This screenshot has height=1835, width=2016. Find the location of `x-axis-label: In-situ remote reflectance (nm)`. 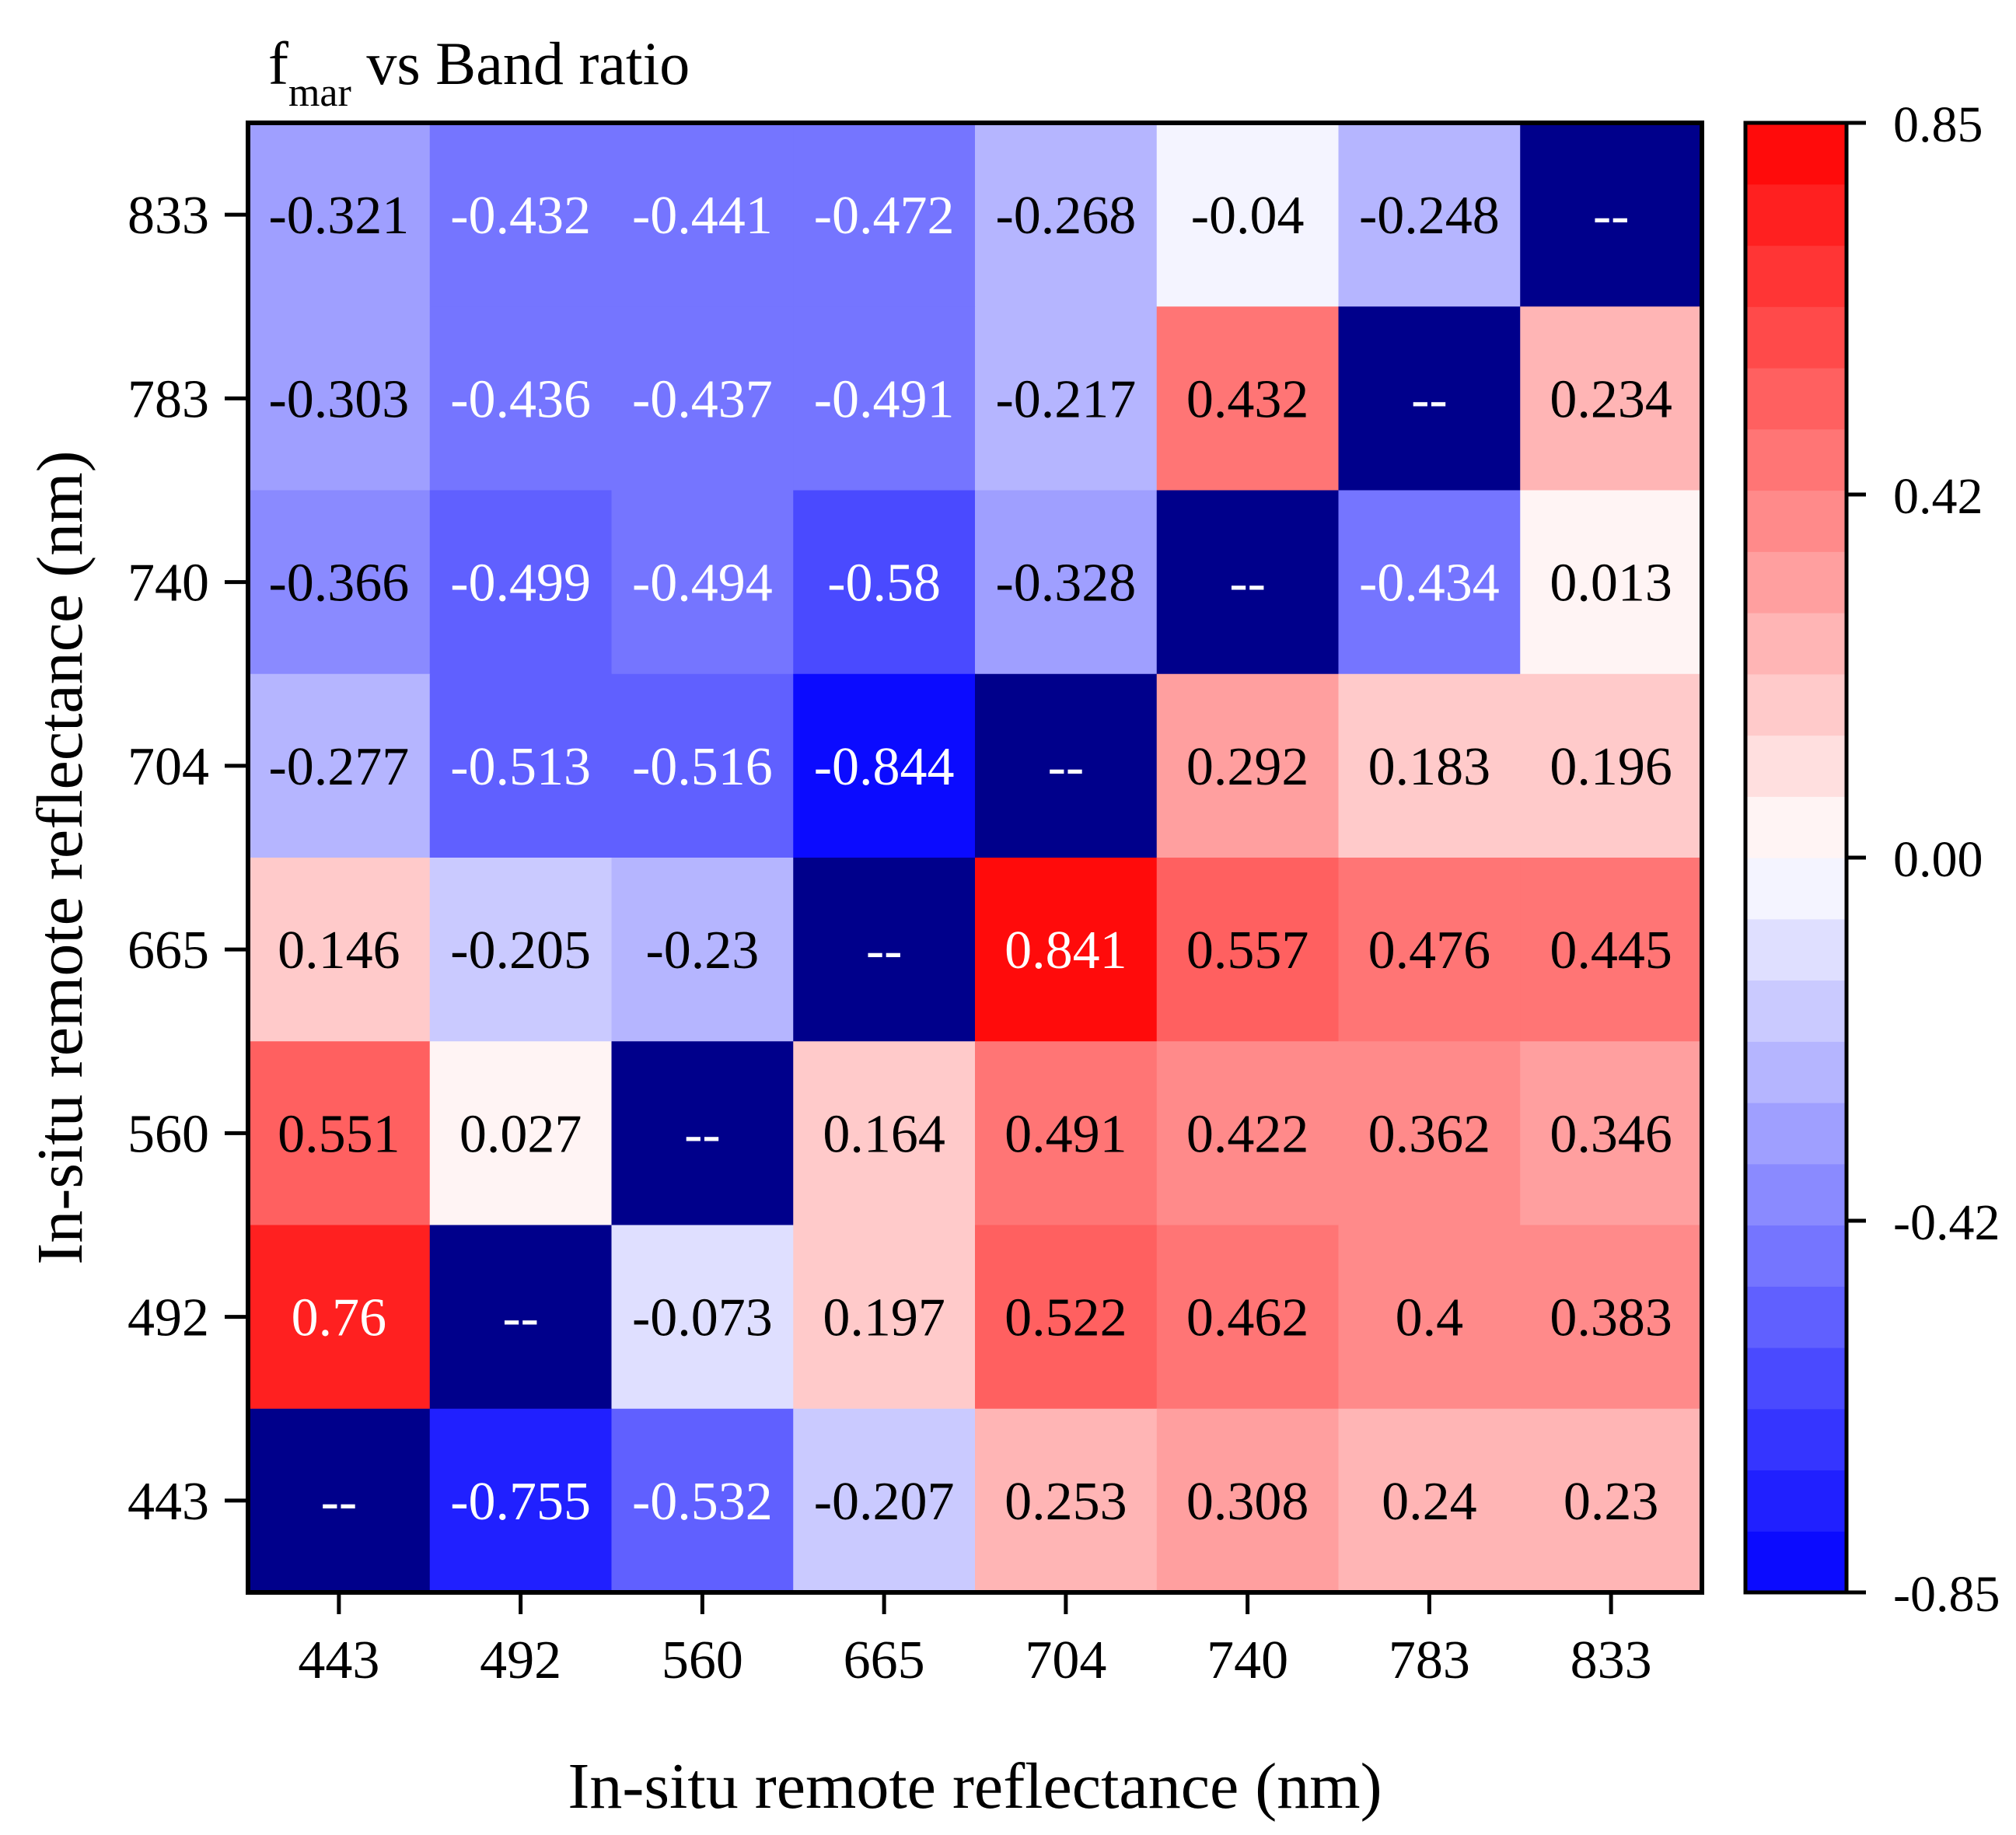

x-axis-label: In-situ remote reflectance (nm) is located at coordinates (975, 1786).